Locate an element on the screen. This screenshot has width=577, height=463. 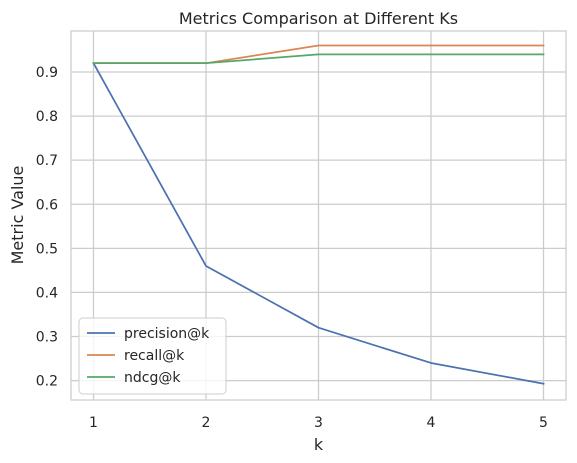
y-tick-label: 0.2 is located at coordinates (47, 382).